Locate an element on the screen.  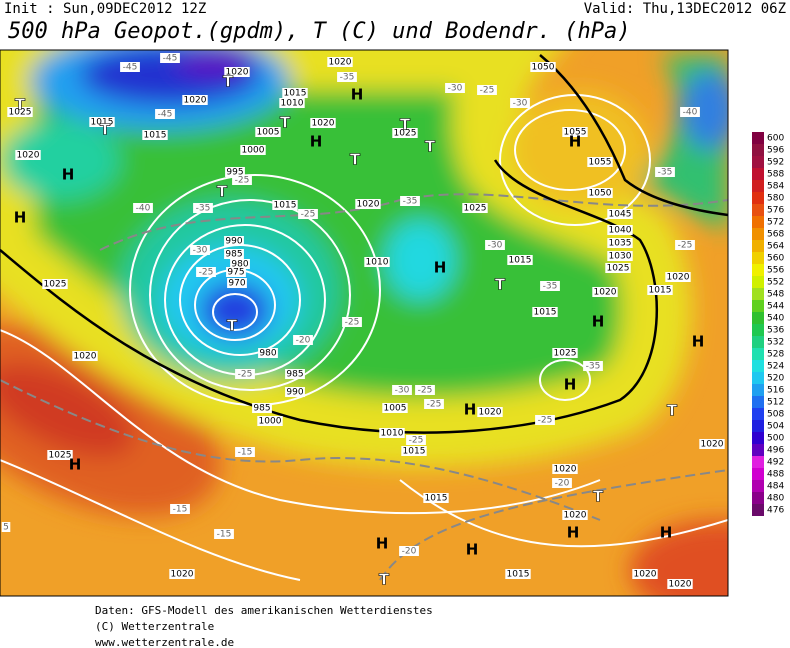
colorbar-tick-label: 580 is located at coordinates (775, 199).